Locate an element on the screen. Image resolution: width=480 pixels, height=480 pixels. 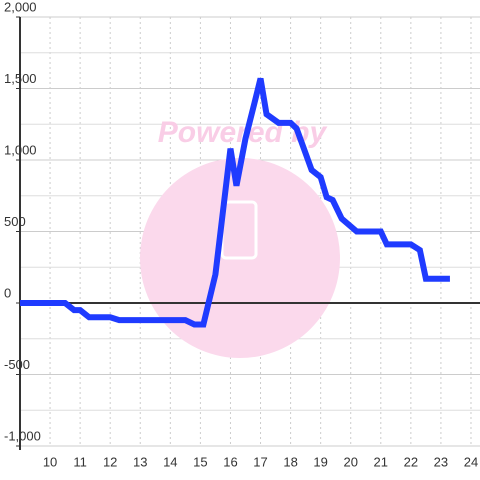
x-tick-label: 18 is located at coordinates (290, 461).